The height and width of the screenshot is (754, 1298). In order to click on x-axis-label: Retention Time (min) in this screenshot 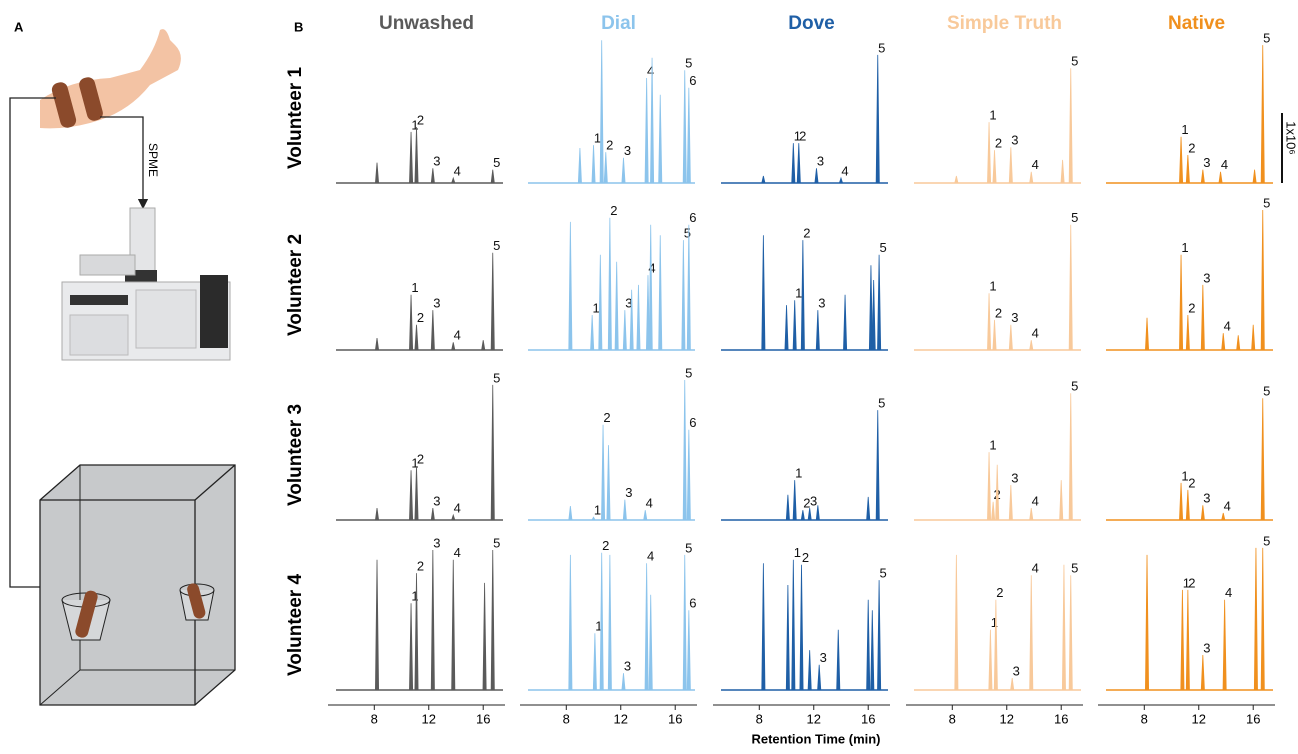, I will do `click(815, 738)`.